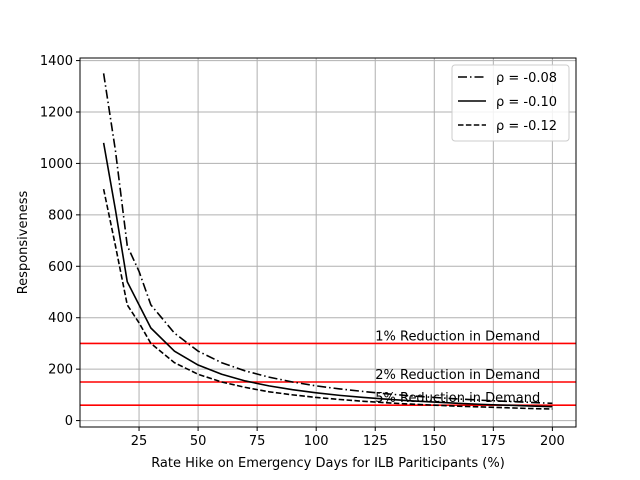  I want to click on y-tick-label: 800, so click(60, 215).